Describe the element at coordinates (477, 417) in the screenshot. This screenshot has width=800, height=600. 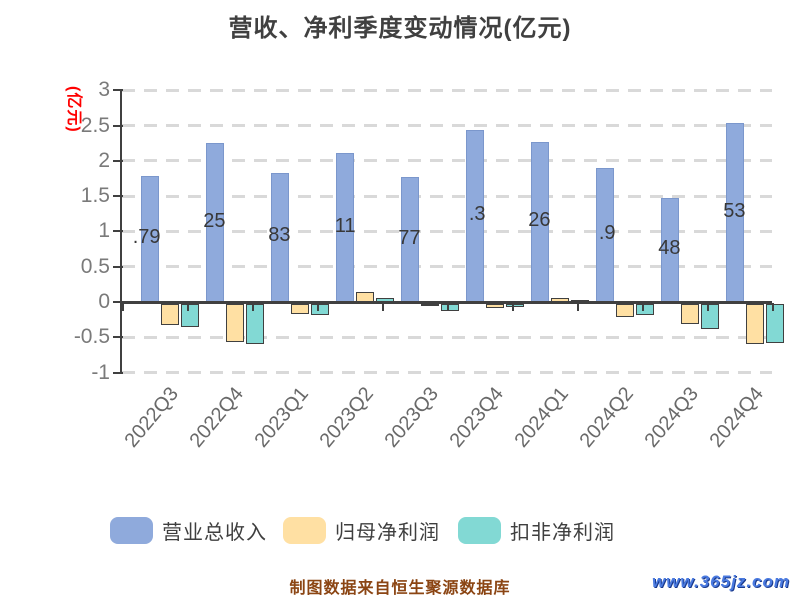
I see `x-category-label: 2023Q4` at that location.